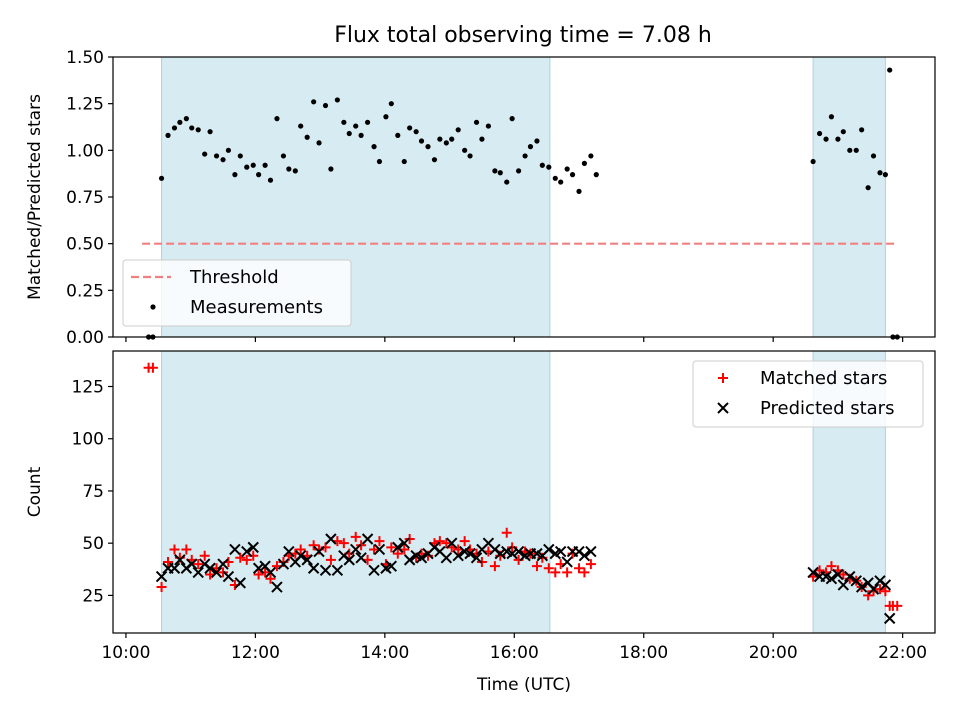  I want to click on y-tick-label: 0.00, so click(85, 338).